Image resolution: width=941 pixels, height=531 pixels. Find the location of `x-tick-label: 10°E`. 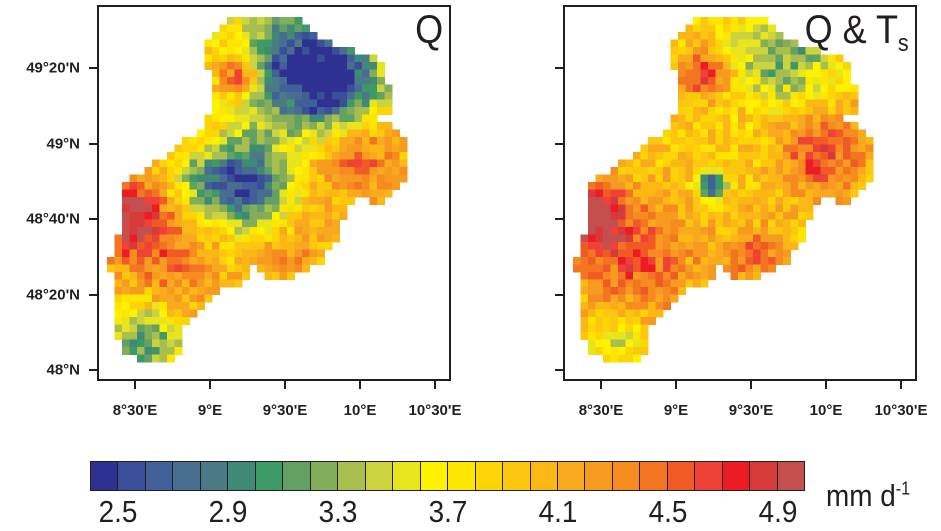

x-tick-label: 10°E is located at coordinates (826, 410).